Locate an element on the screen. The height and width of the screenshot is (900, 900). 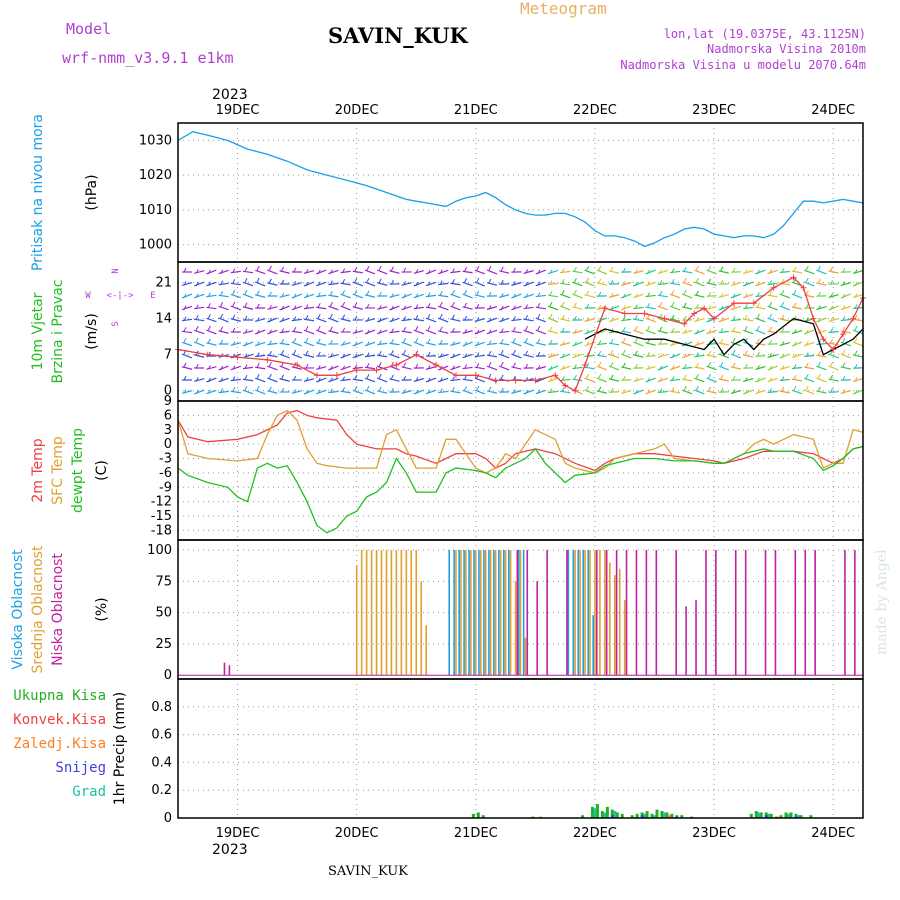
x-tick-label-bottom: 20DEC is located at coordinates (357, 833).